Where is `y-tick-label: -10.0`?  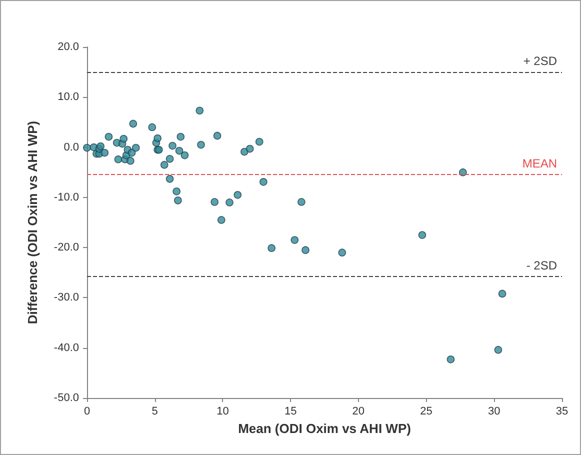
y-tick-label: -10.0 is located at coordinates (66, 197).